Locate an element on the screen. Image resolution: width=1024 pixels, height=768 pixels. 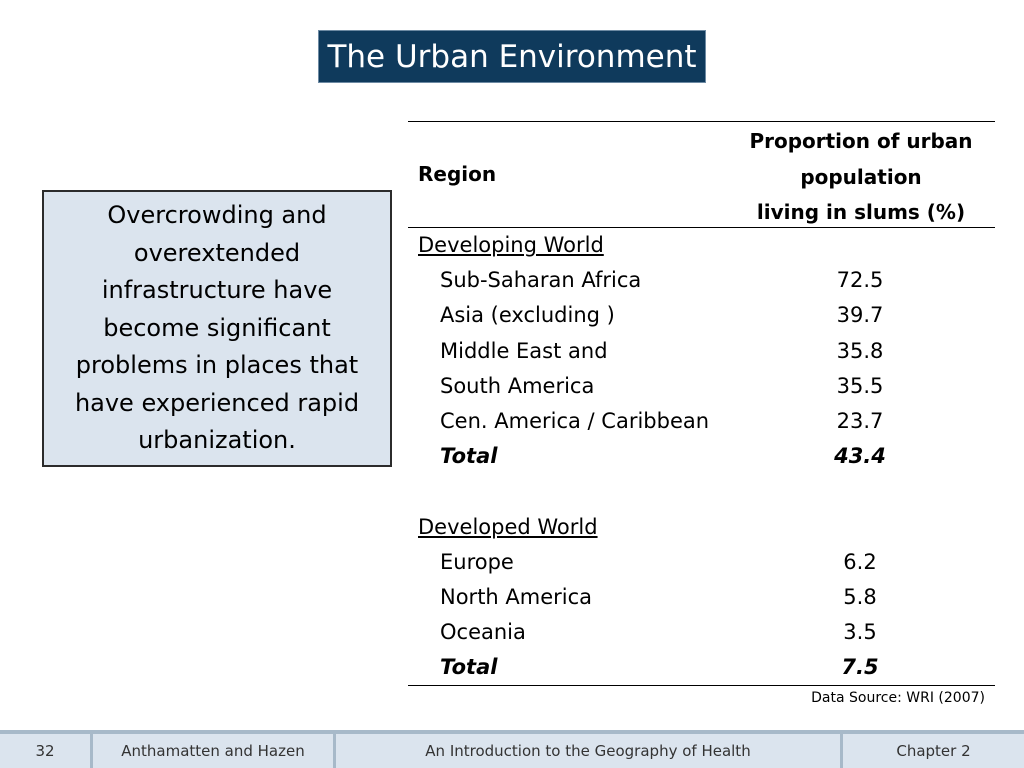
row-label: Asia (excluding ) is located at coordinates (527, 315).